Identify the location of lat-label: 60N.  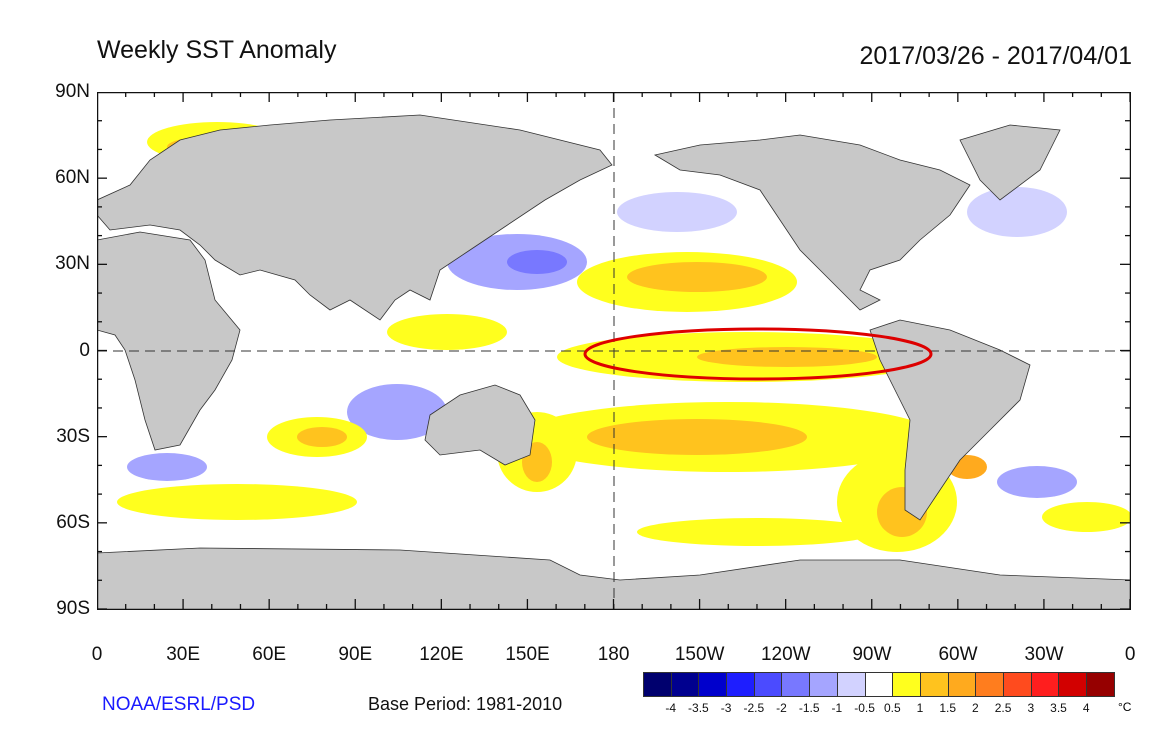
(72, 178).